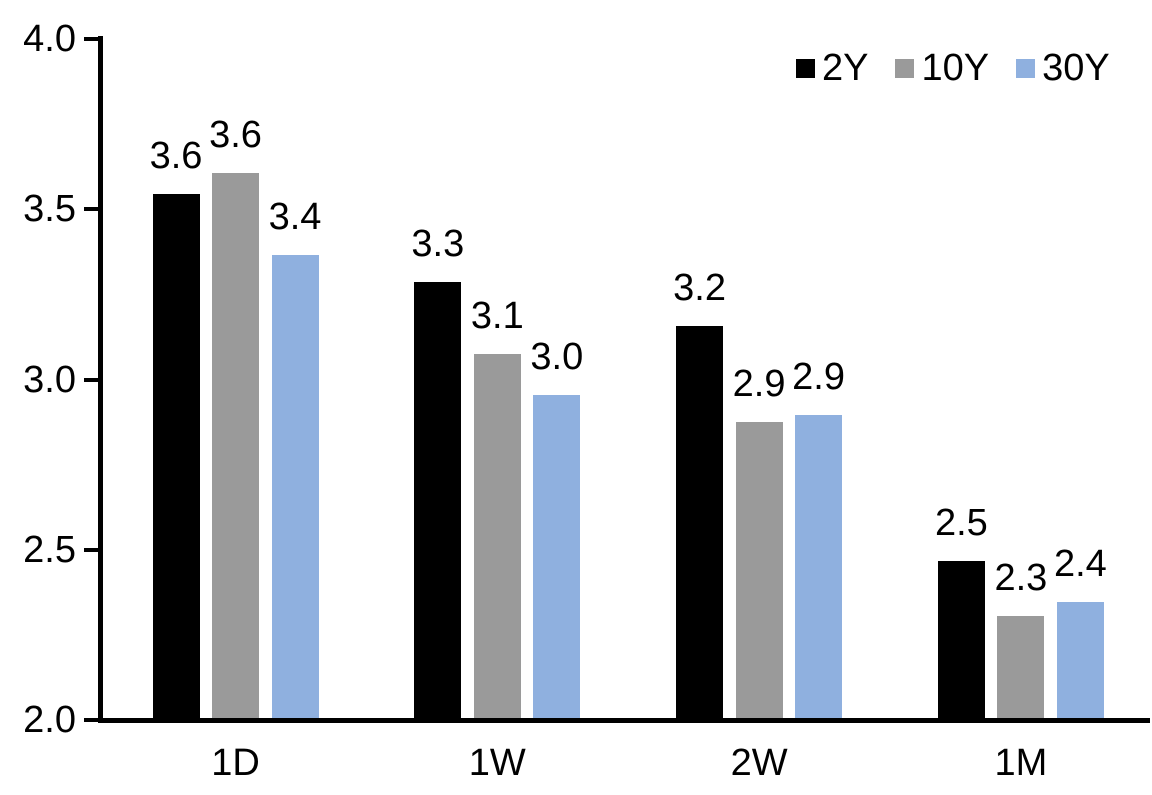 Image resolution: width=1152 pixels, height=795 pixels. What do you see at coordinates (759, 763) in the screenshot?
I see `x-category-label-2w: 2W` at bounding box center [759, 763].